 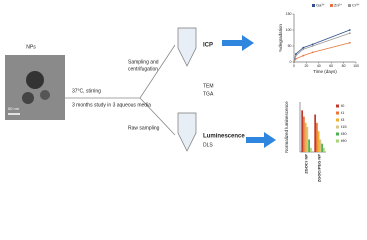 I want to click on method: TEM, so click(x=208, y=86).